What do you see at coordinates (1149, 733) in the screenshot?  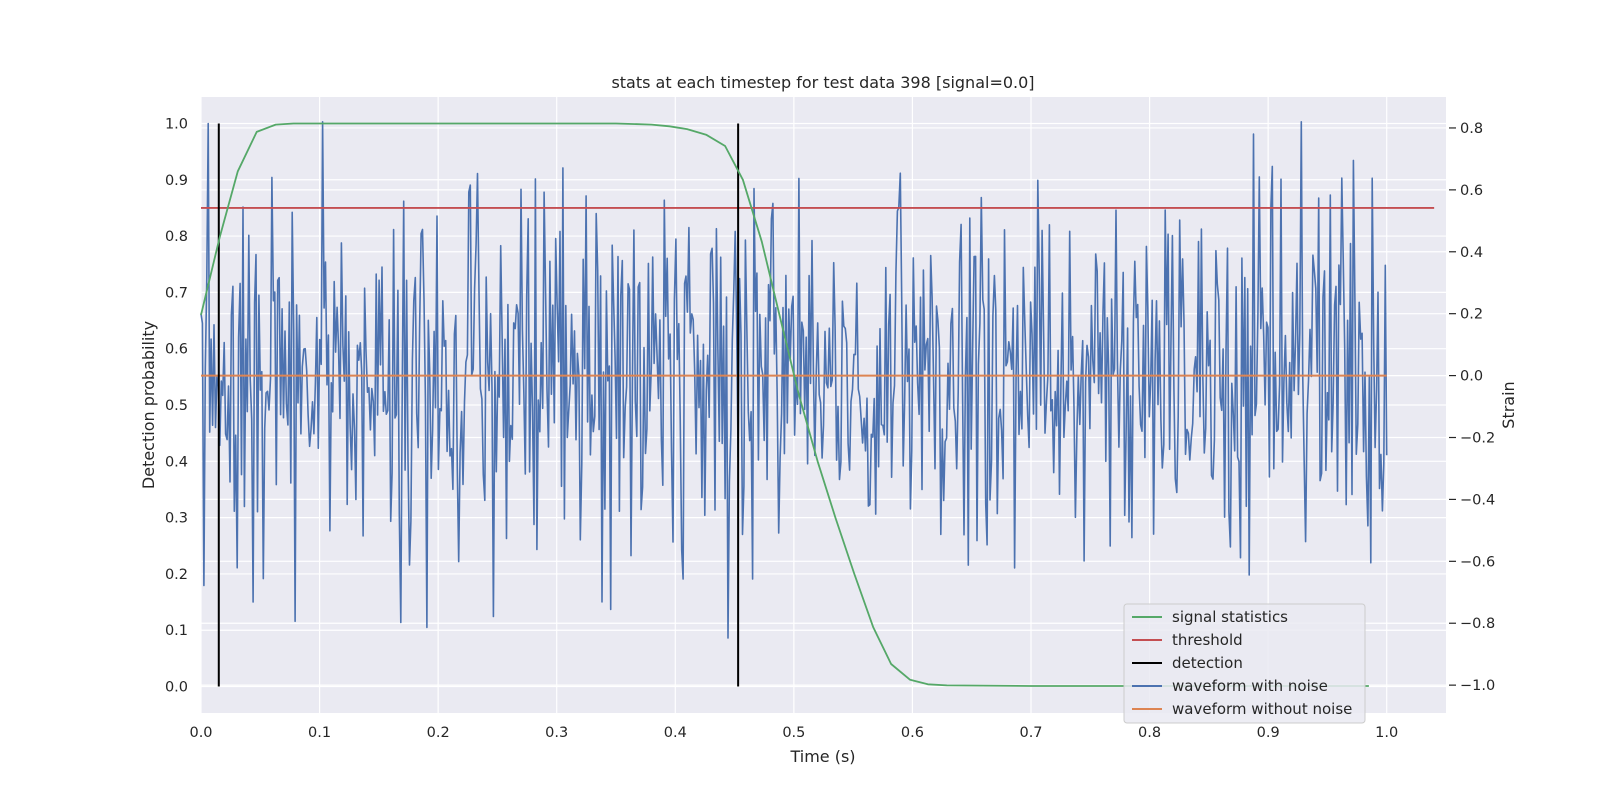 I see `x-tick-label: 0.8` at bounding box center [1149, 733].